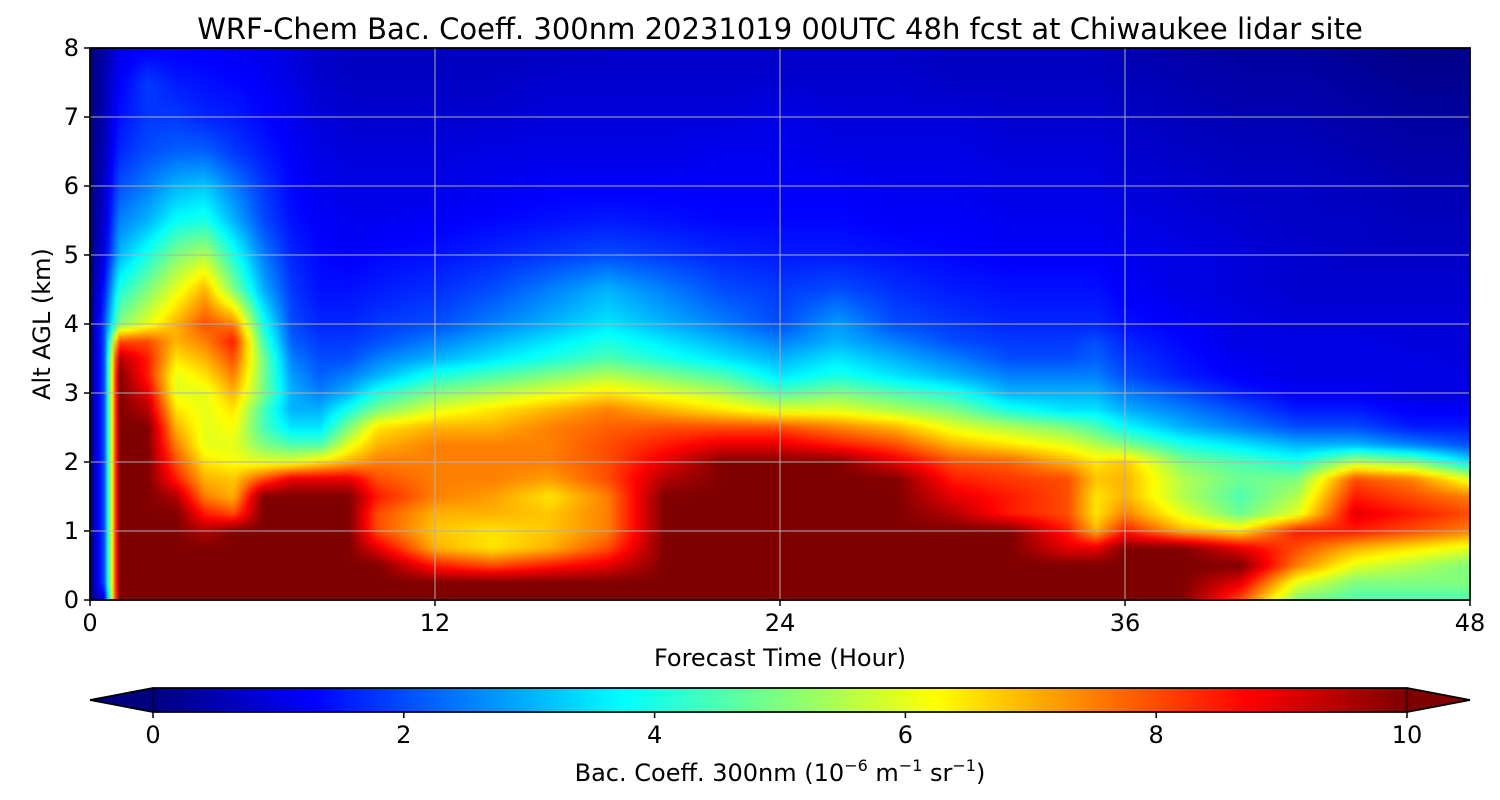 The height and width of the screenshot is (800, 1500). Describe the element at coordinates (780, 771) in the screenshot. I see `colorbar-label: Bac. Coeff. 300nm (10−6 m−1 sr−1)` at that location.